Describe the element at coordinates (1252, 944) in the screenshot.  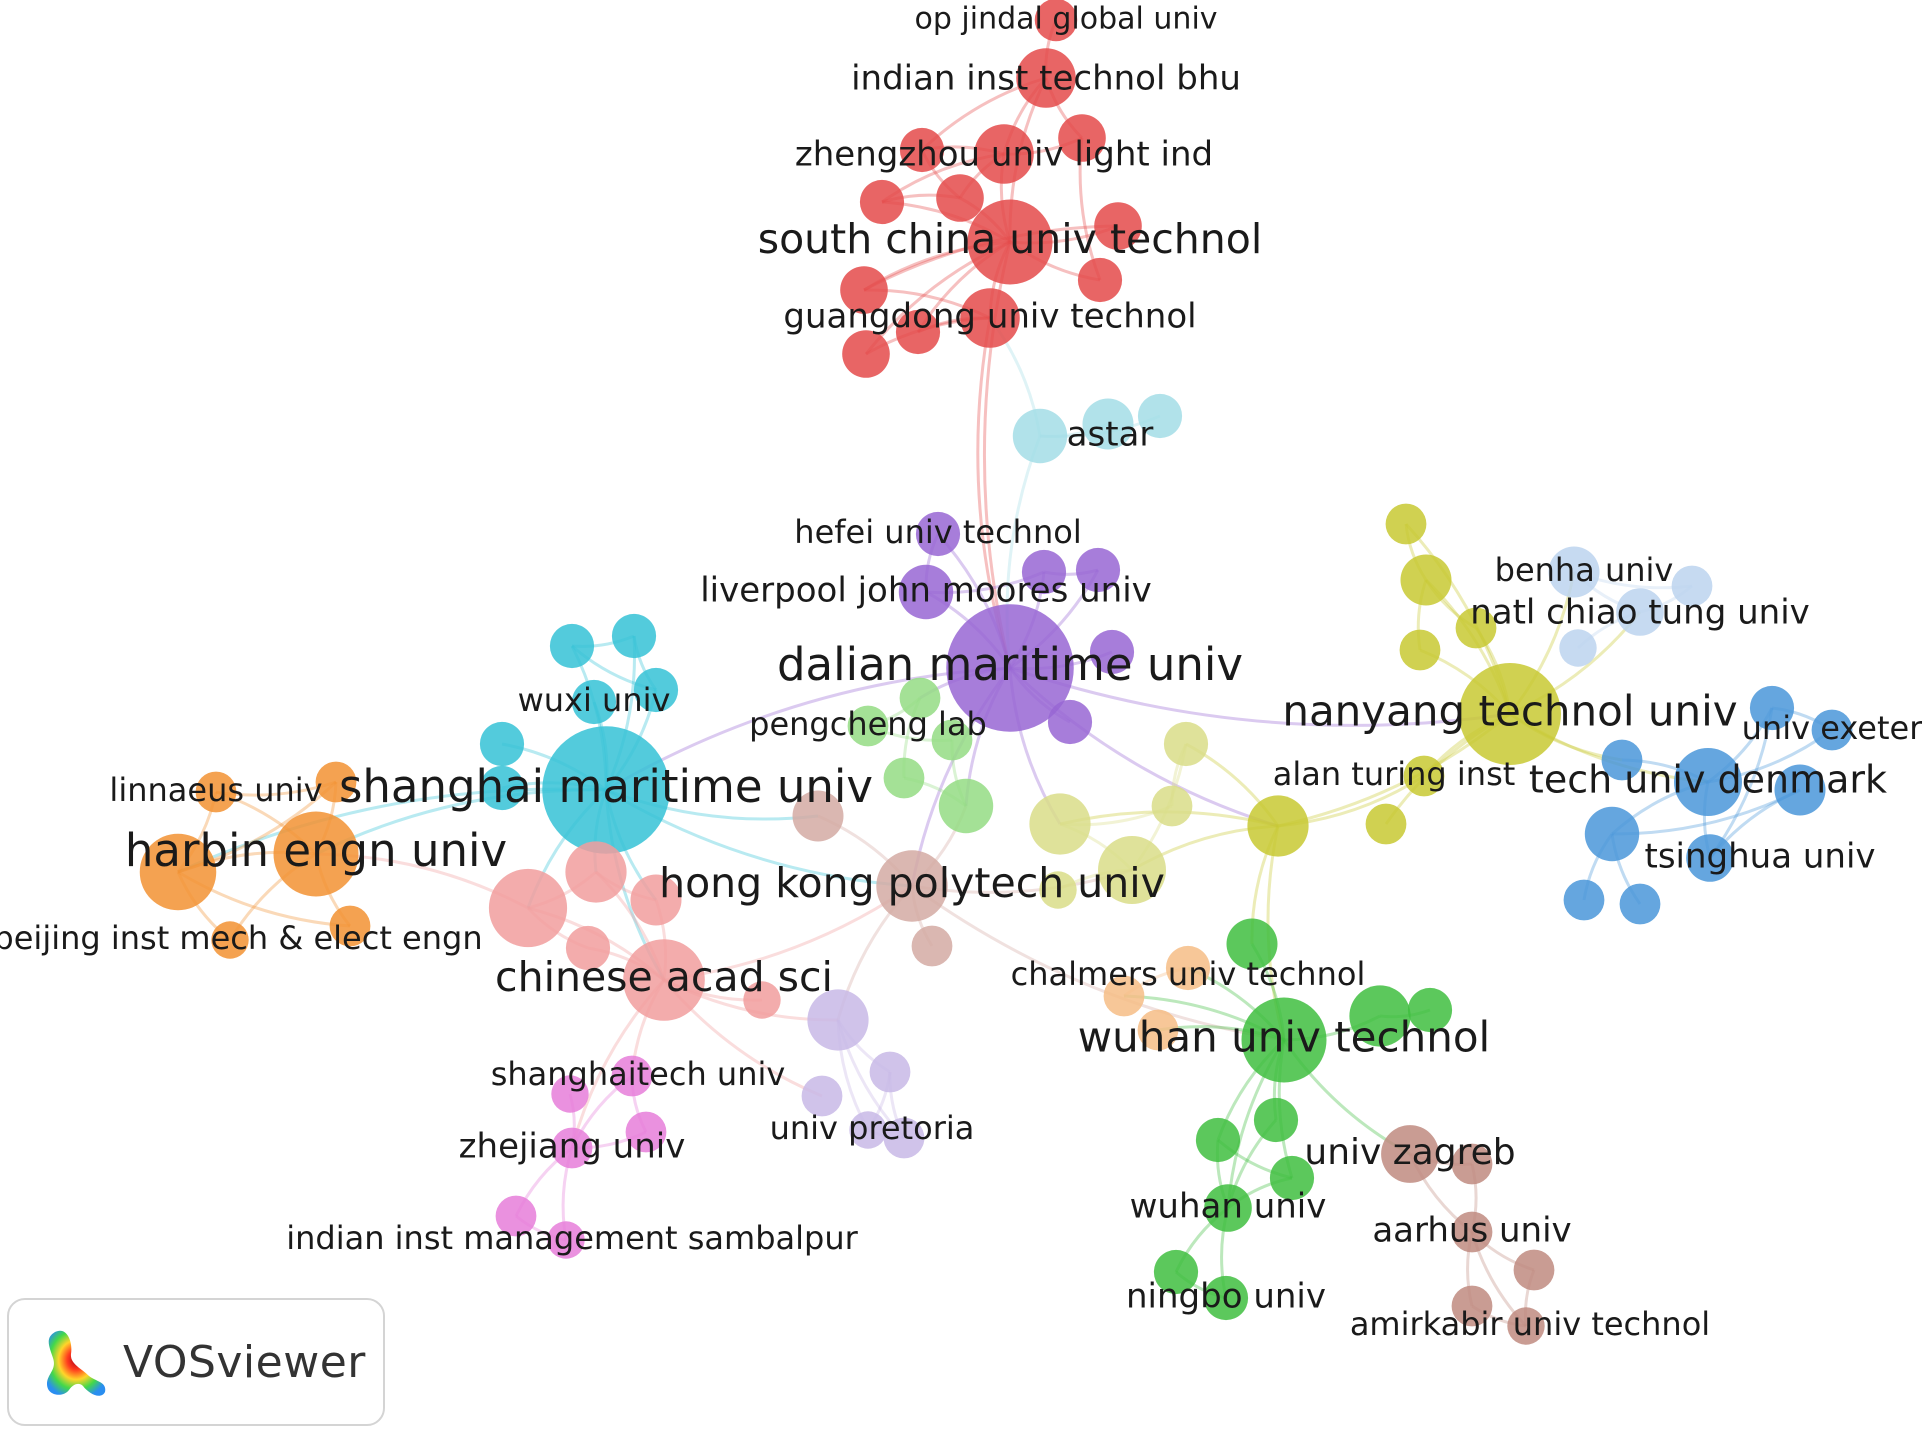
I see `node-gr-a` at that location.